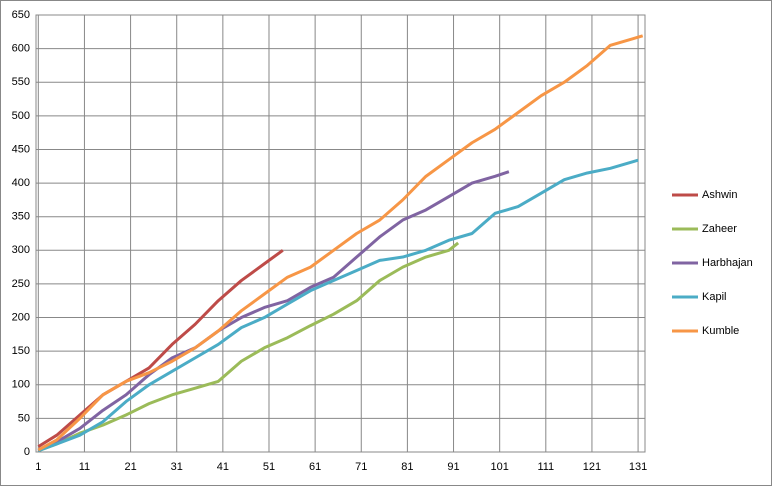  Describe the element at coordinates (160, 348) in the screenshot. I see `series-line` at that location.